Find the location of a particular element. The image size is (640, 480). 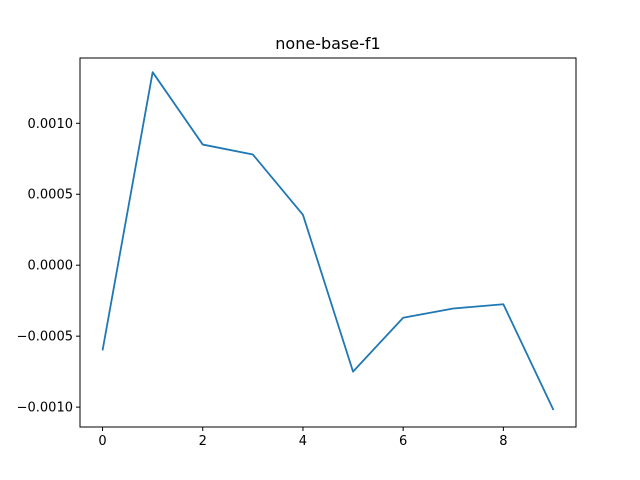

y-tick-label: −0.0005 is located at coordinates (45, 337).